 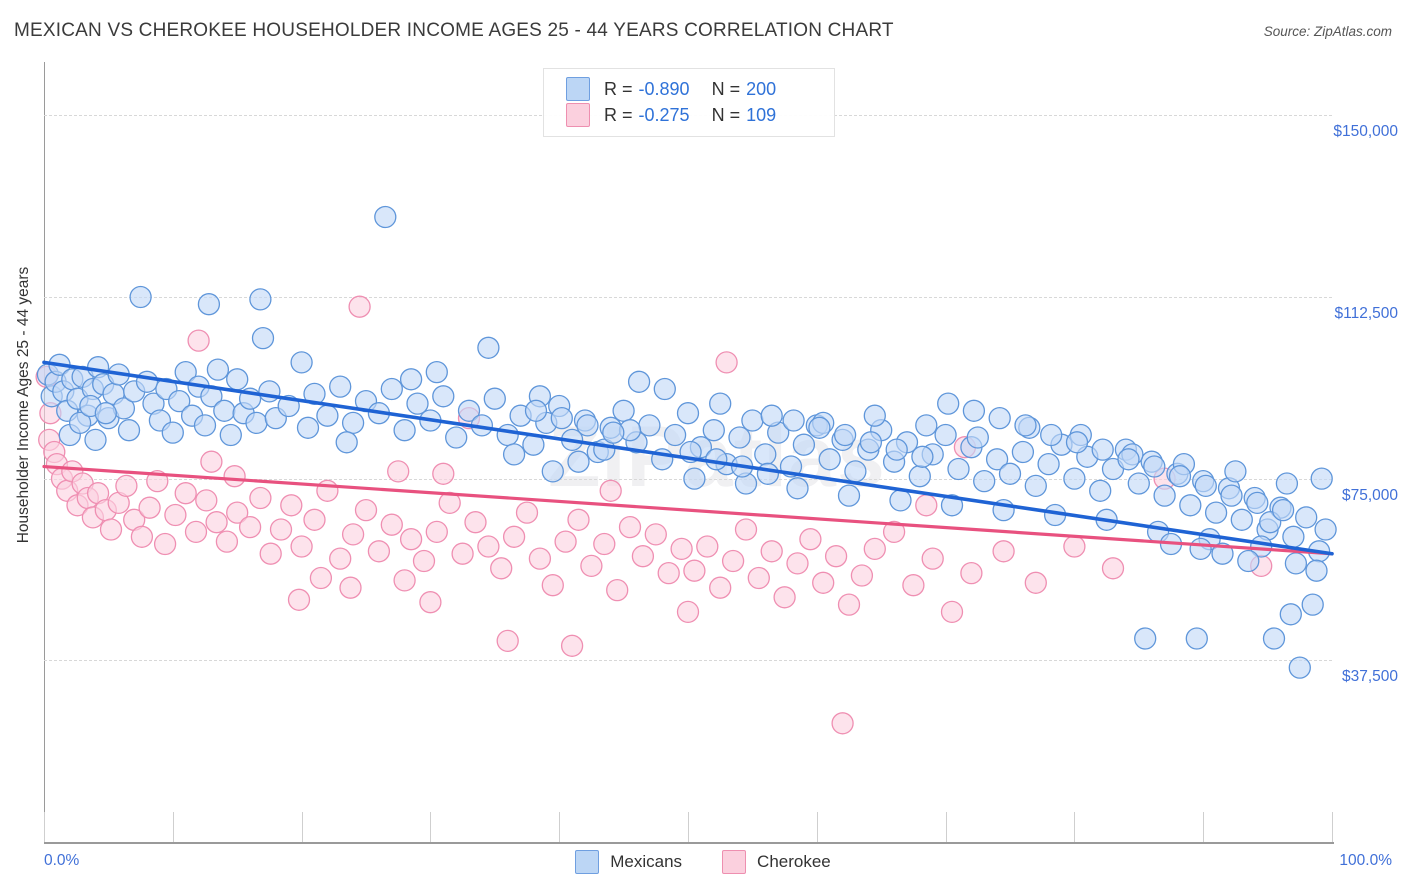 I want to click on series-legend-item-cherokee: Cherokee, so click(x=776, y=862).